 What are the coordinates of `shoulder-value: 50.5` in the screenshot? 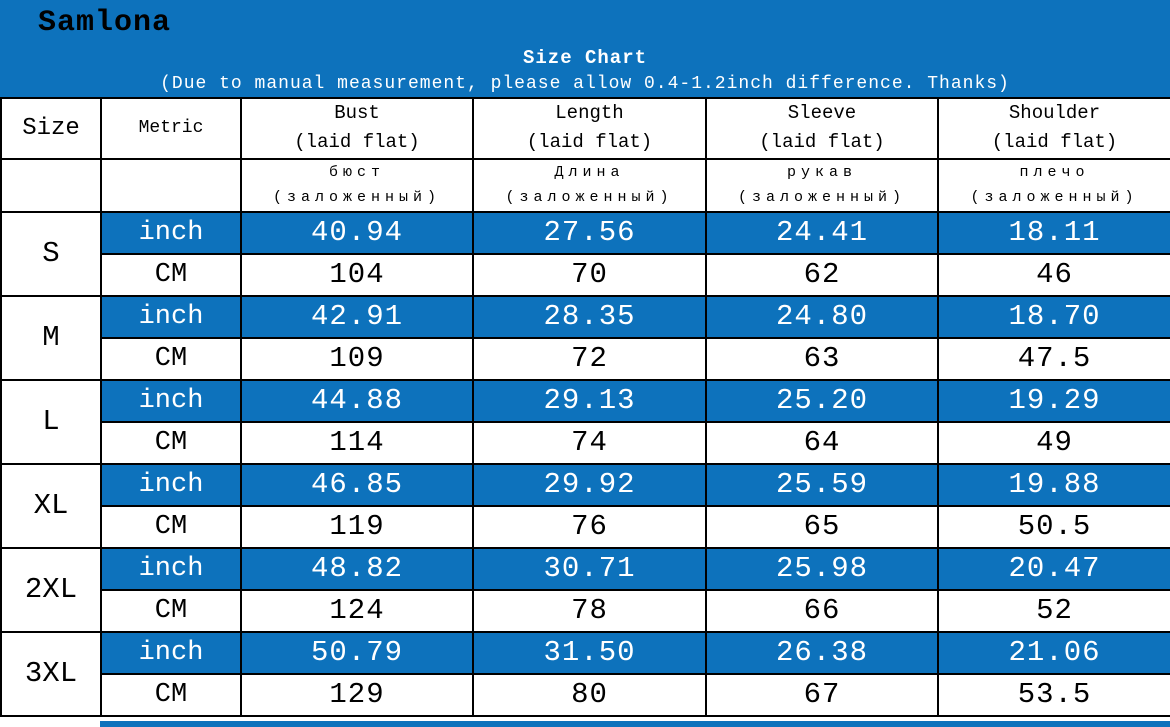 It's located at (1053, 526).